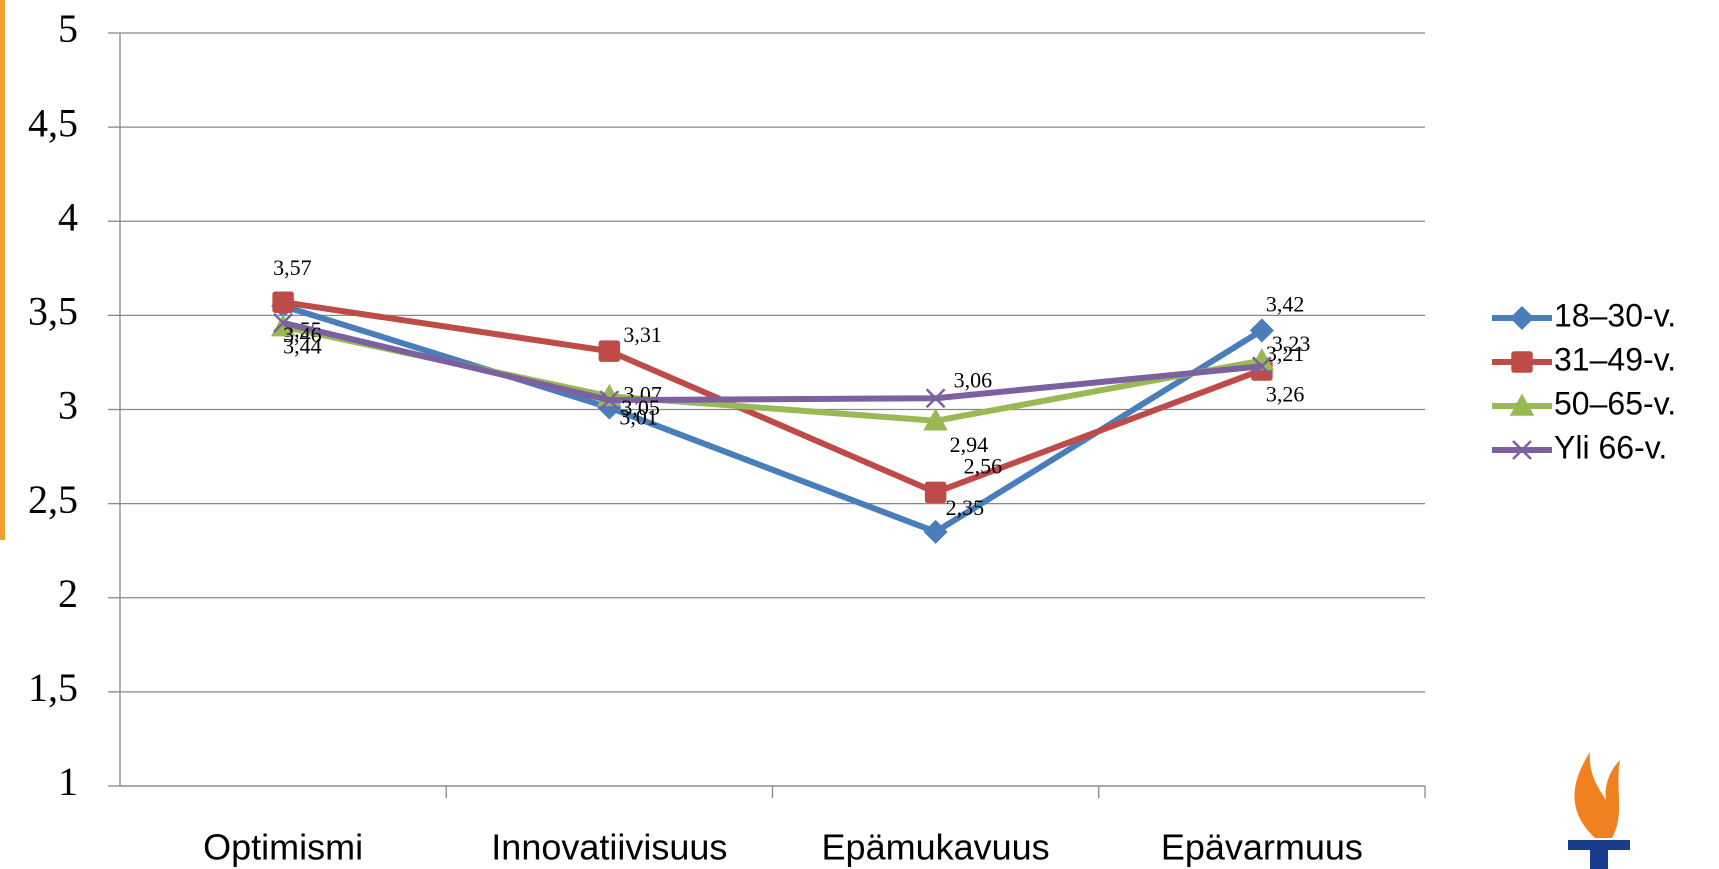  Describe the element at coordinates (1599, 810) in the screenshot. I see `logo` at that location.